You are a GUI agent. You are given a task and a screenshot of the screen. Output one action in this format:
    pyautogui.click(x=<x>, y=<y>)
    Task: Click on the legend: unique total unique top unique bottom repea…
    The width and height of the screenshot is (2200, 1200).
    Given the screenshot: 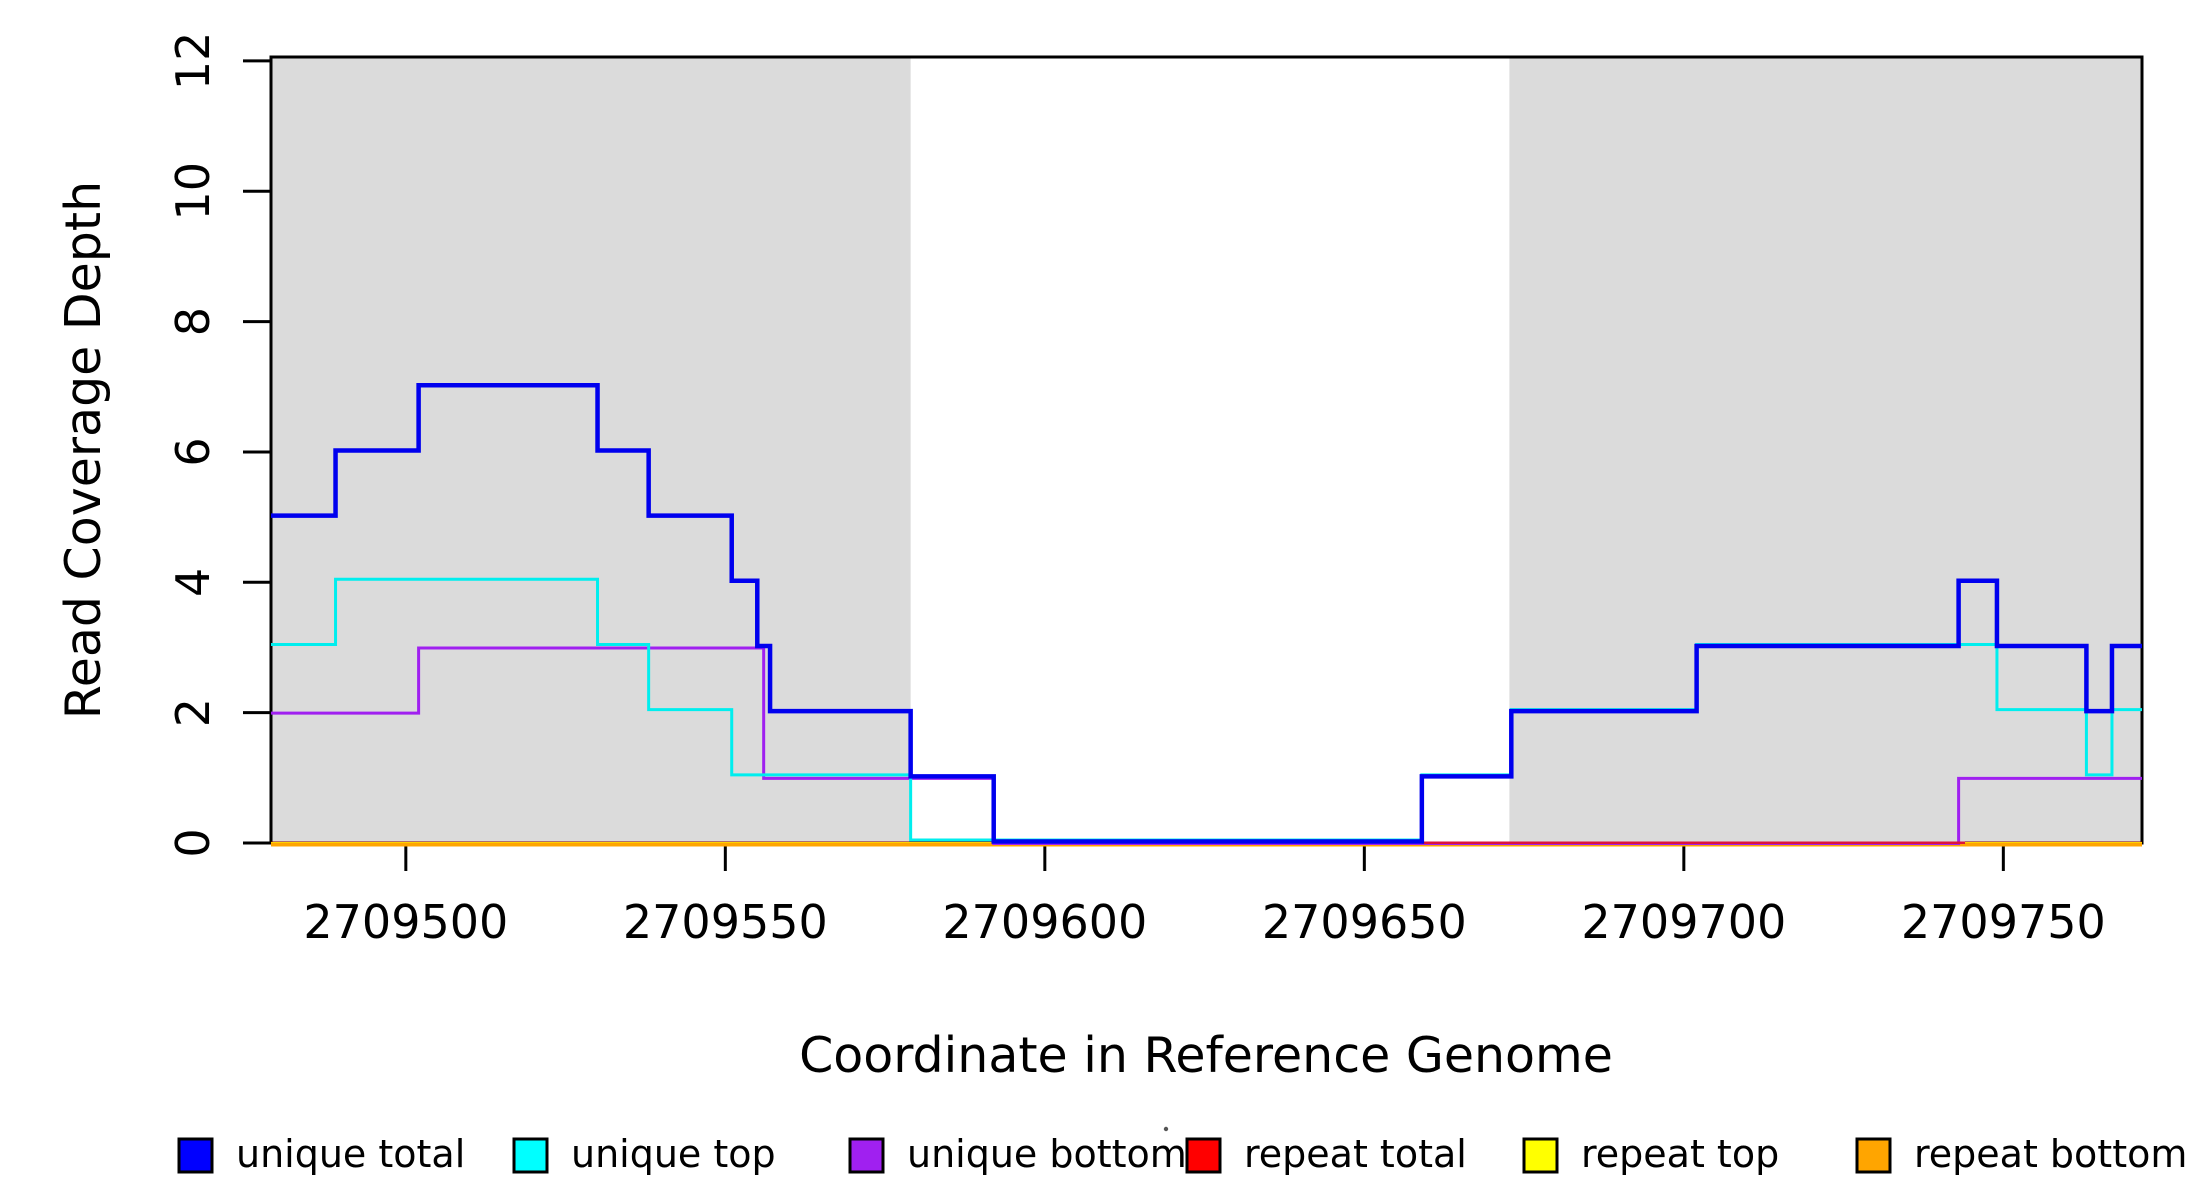 What is the action you would take?
    pyautogui.click(x=1182, y=1154)
    